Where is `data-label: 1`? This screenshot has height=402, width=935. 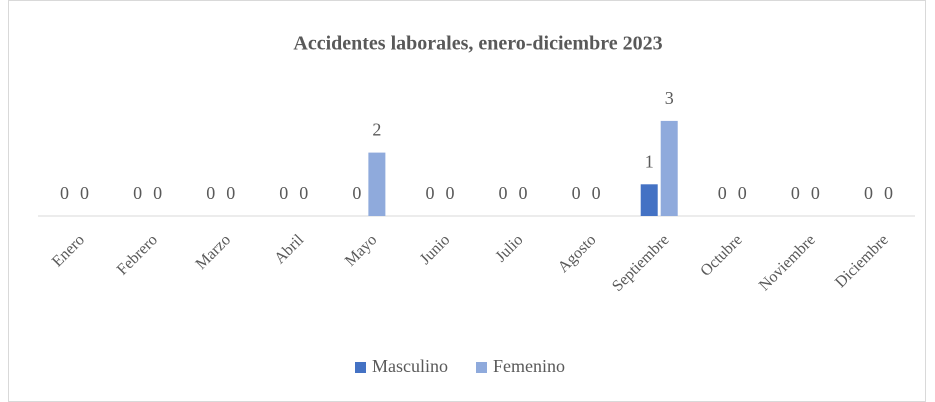 data-label: 1 is located at coordinates (649, 161).